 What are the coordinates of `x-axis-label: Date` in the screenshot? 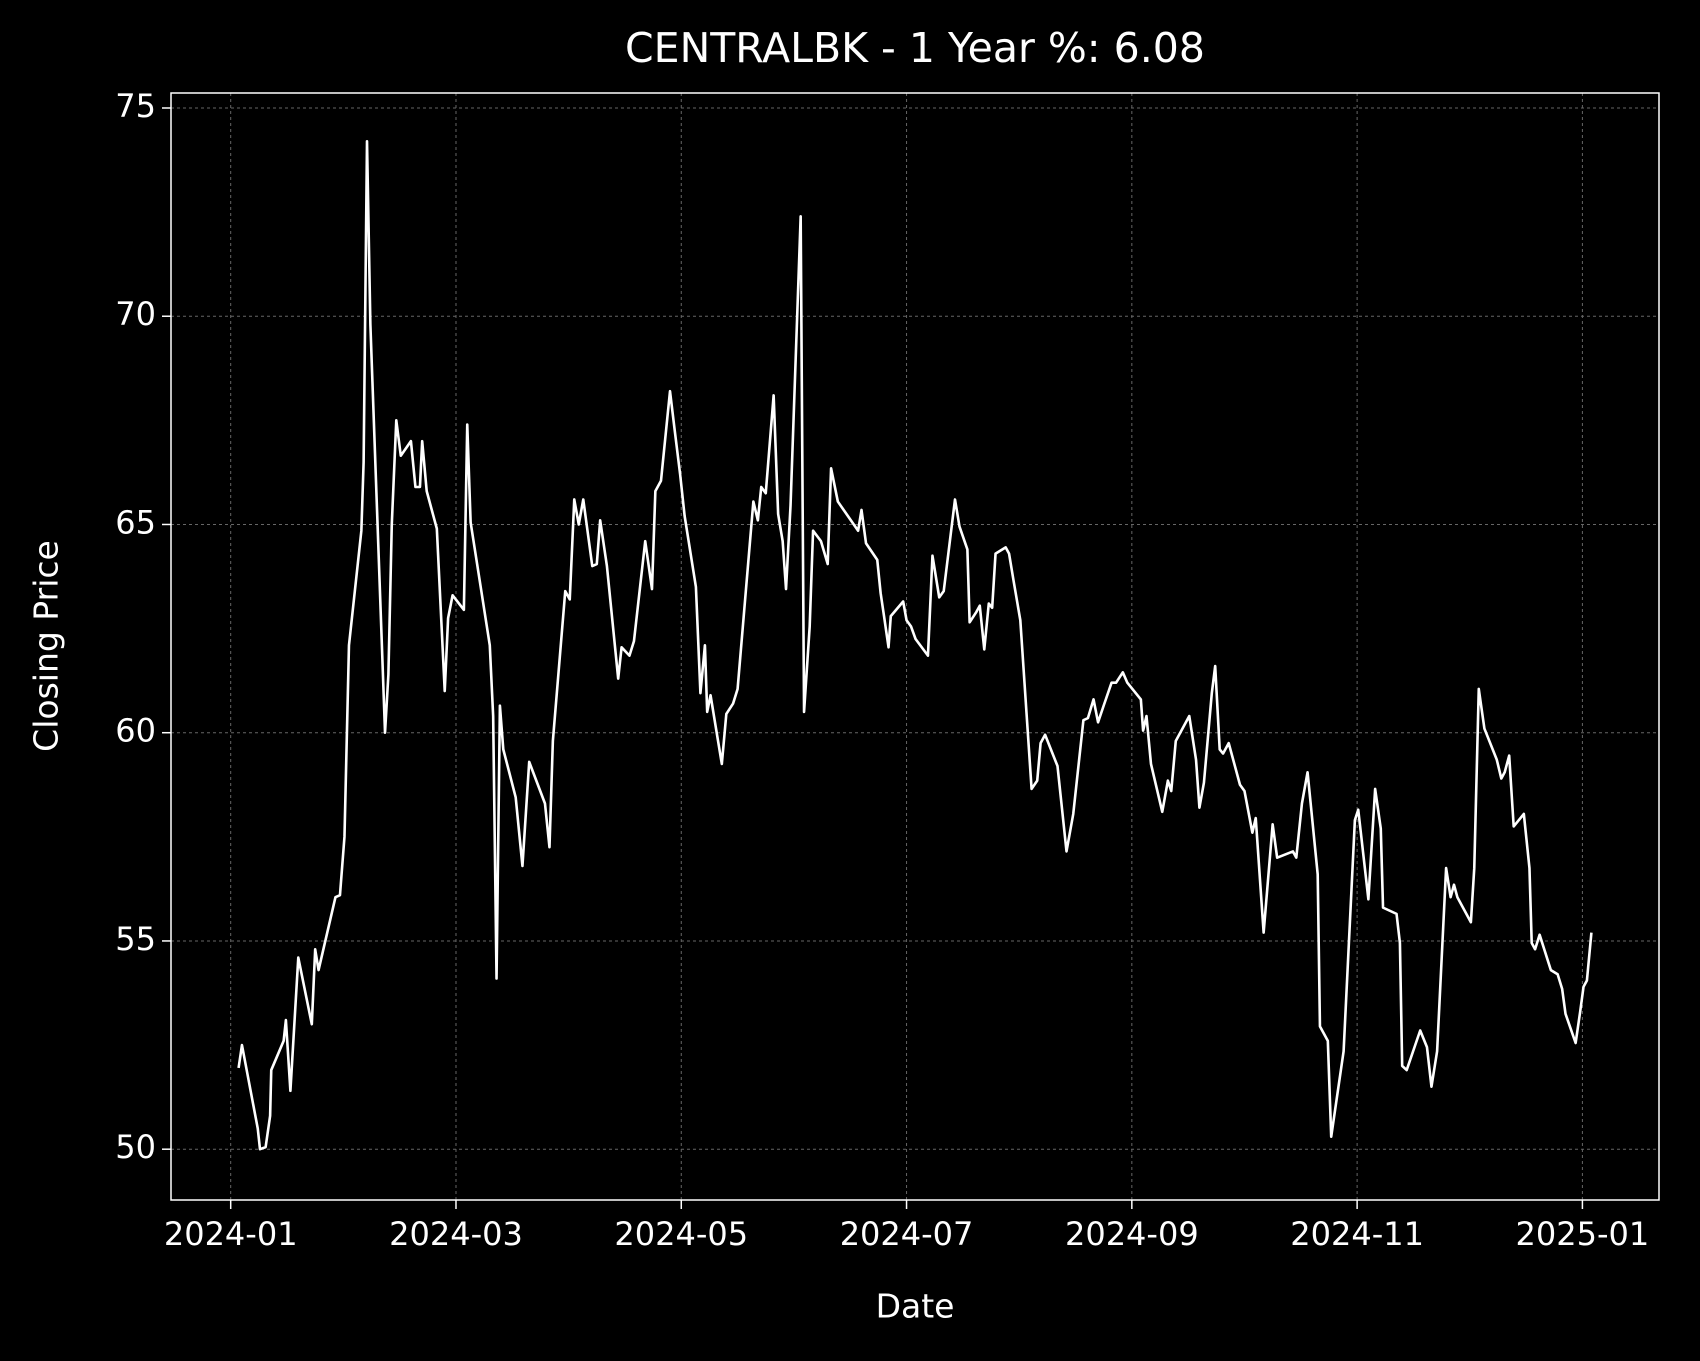 It's located at (915, 1306).